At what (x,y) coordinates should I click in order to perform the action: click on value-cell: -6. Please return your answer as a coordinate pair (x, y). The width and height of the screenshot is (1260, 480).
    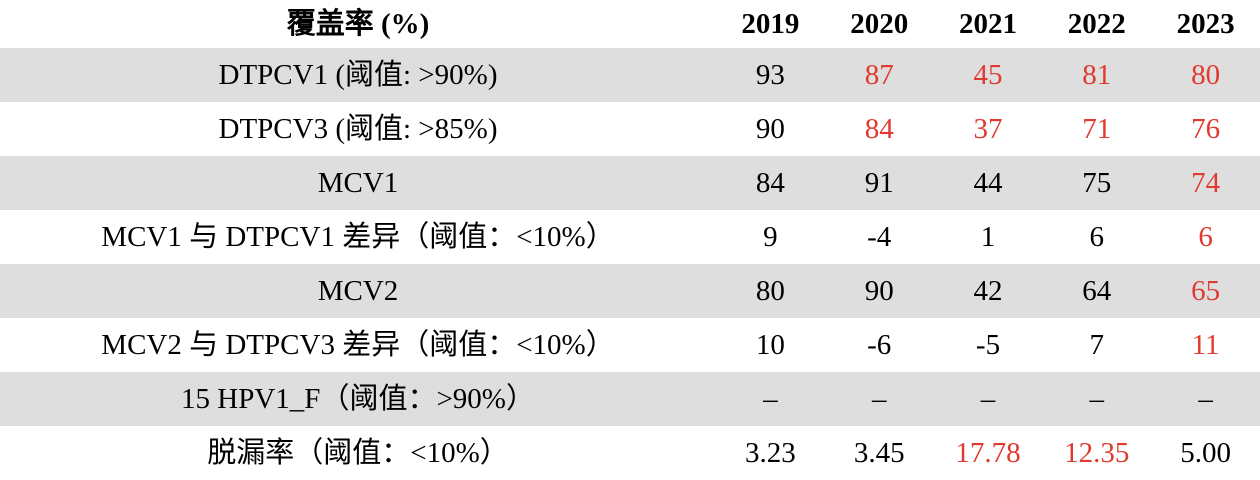
    Looking at the image, I should click on (879, 344).